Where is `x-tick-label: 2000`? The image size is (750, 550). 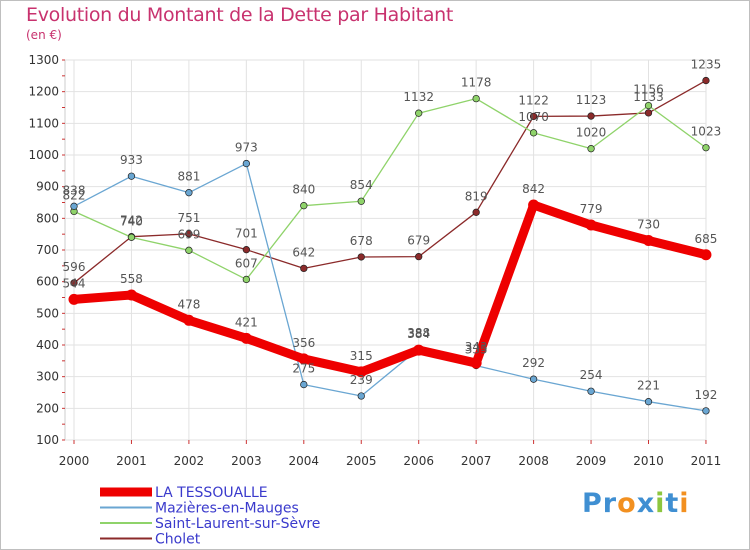 x-tick-label: 2000 is located at coordinates (74, 461).